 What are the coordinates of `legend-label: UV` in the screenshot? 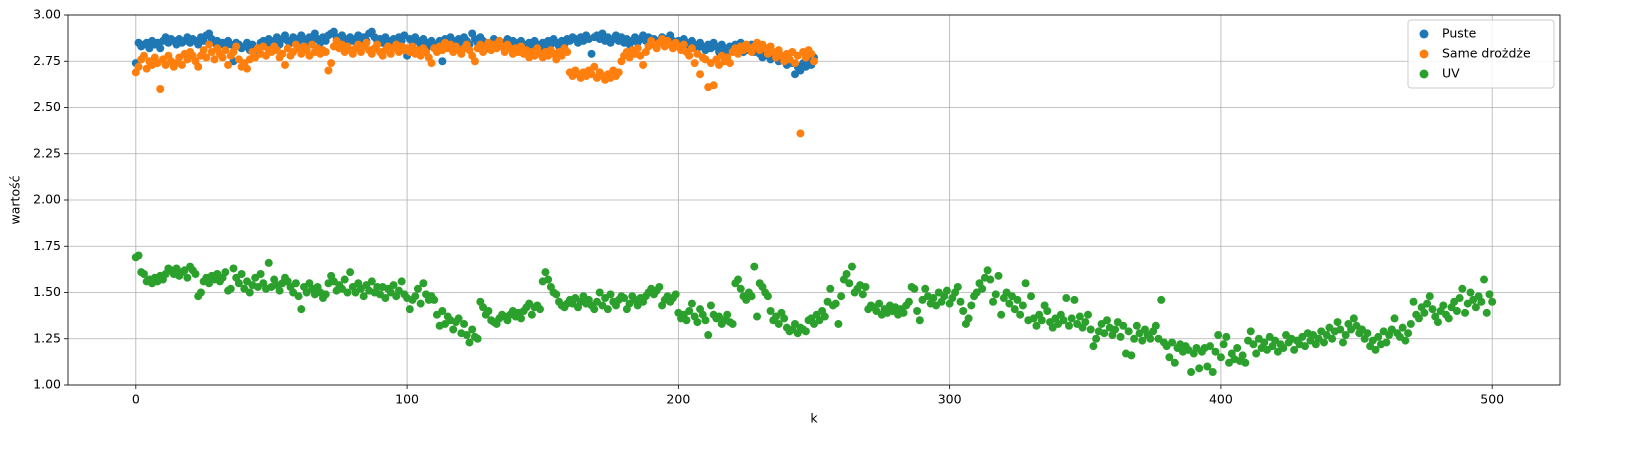 It's located at (1451, 73).